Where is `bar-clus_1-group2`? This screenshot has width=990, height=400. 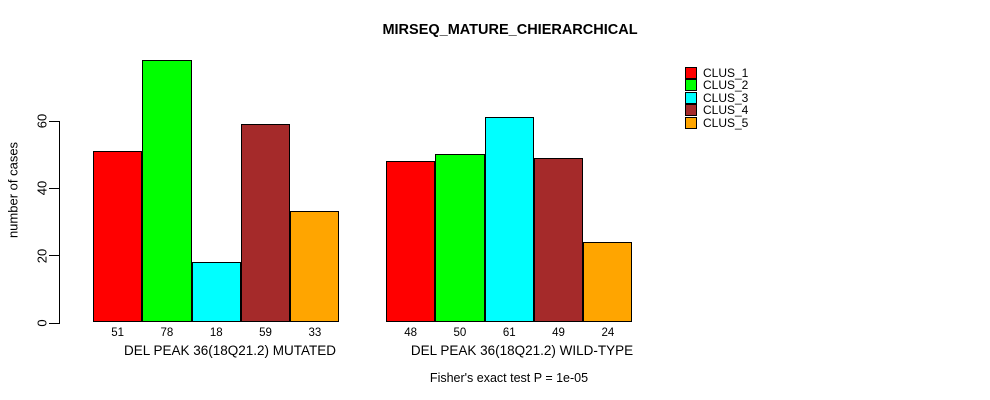
bar-clus_1-group2 is located at coordinates (411, 241).